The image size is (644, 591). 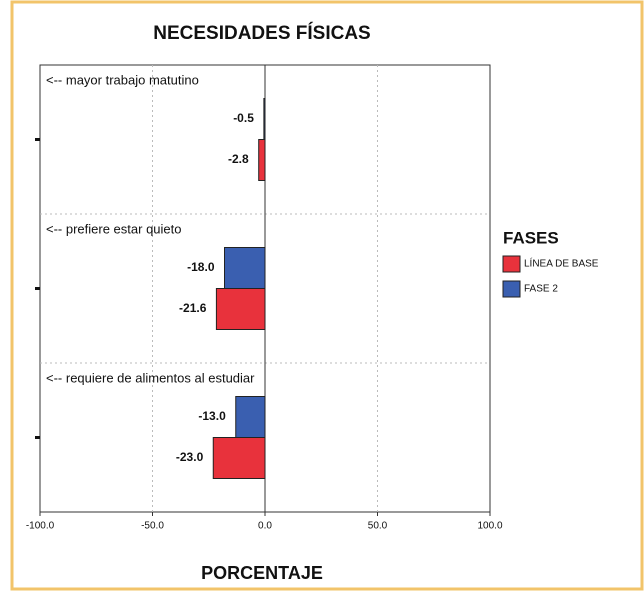 What do you see at coordinates (265, 526) in the screenshot?
I see `x-tick-label: 0.0` at bounding box center [265, 526].